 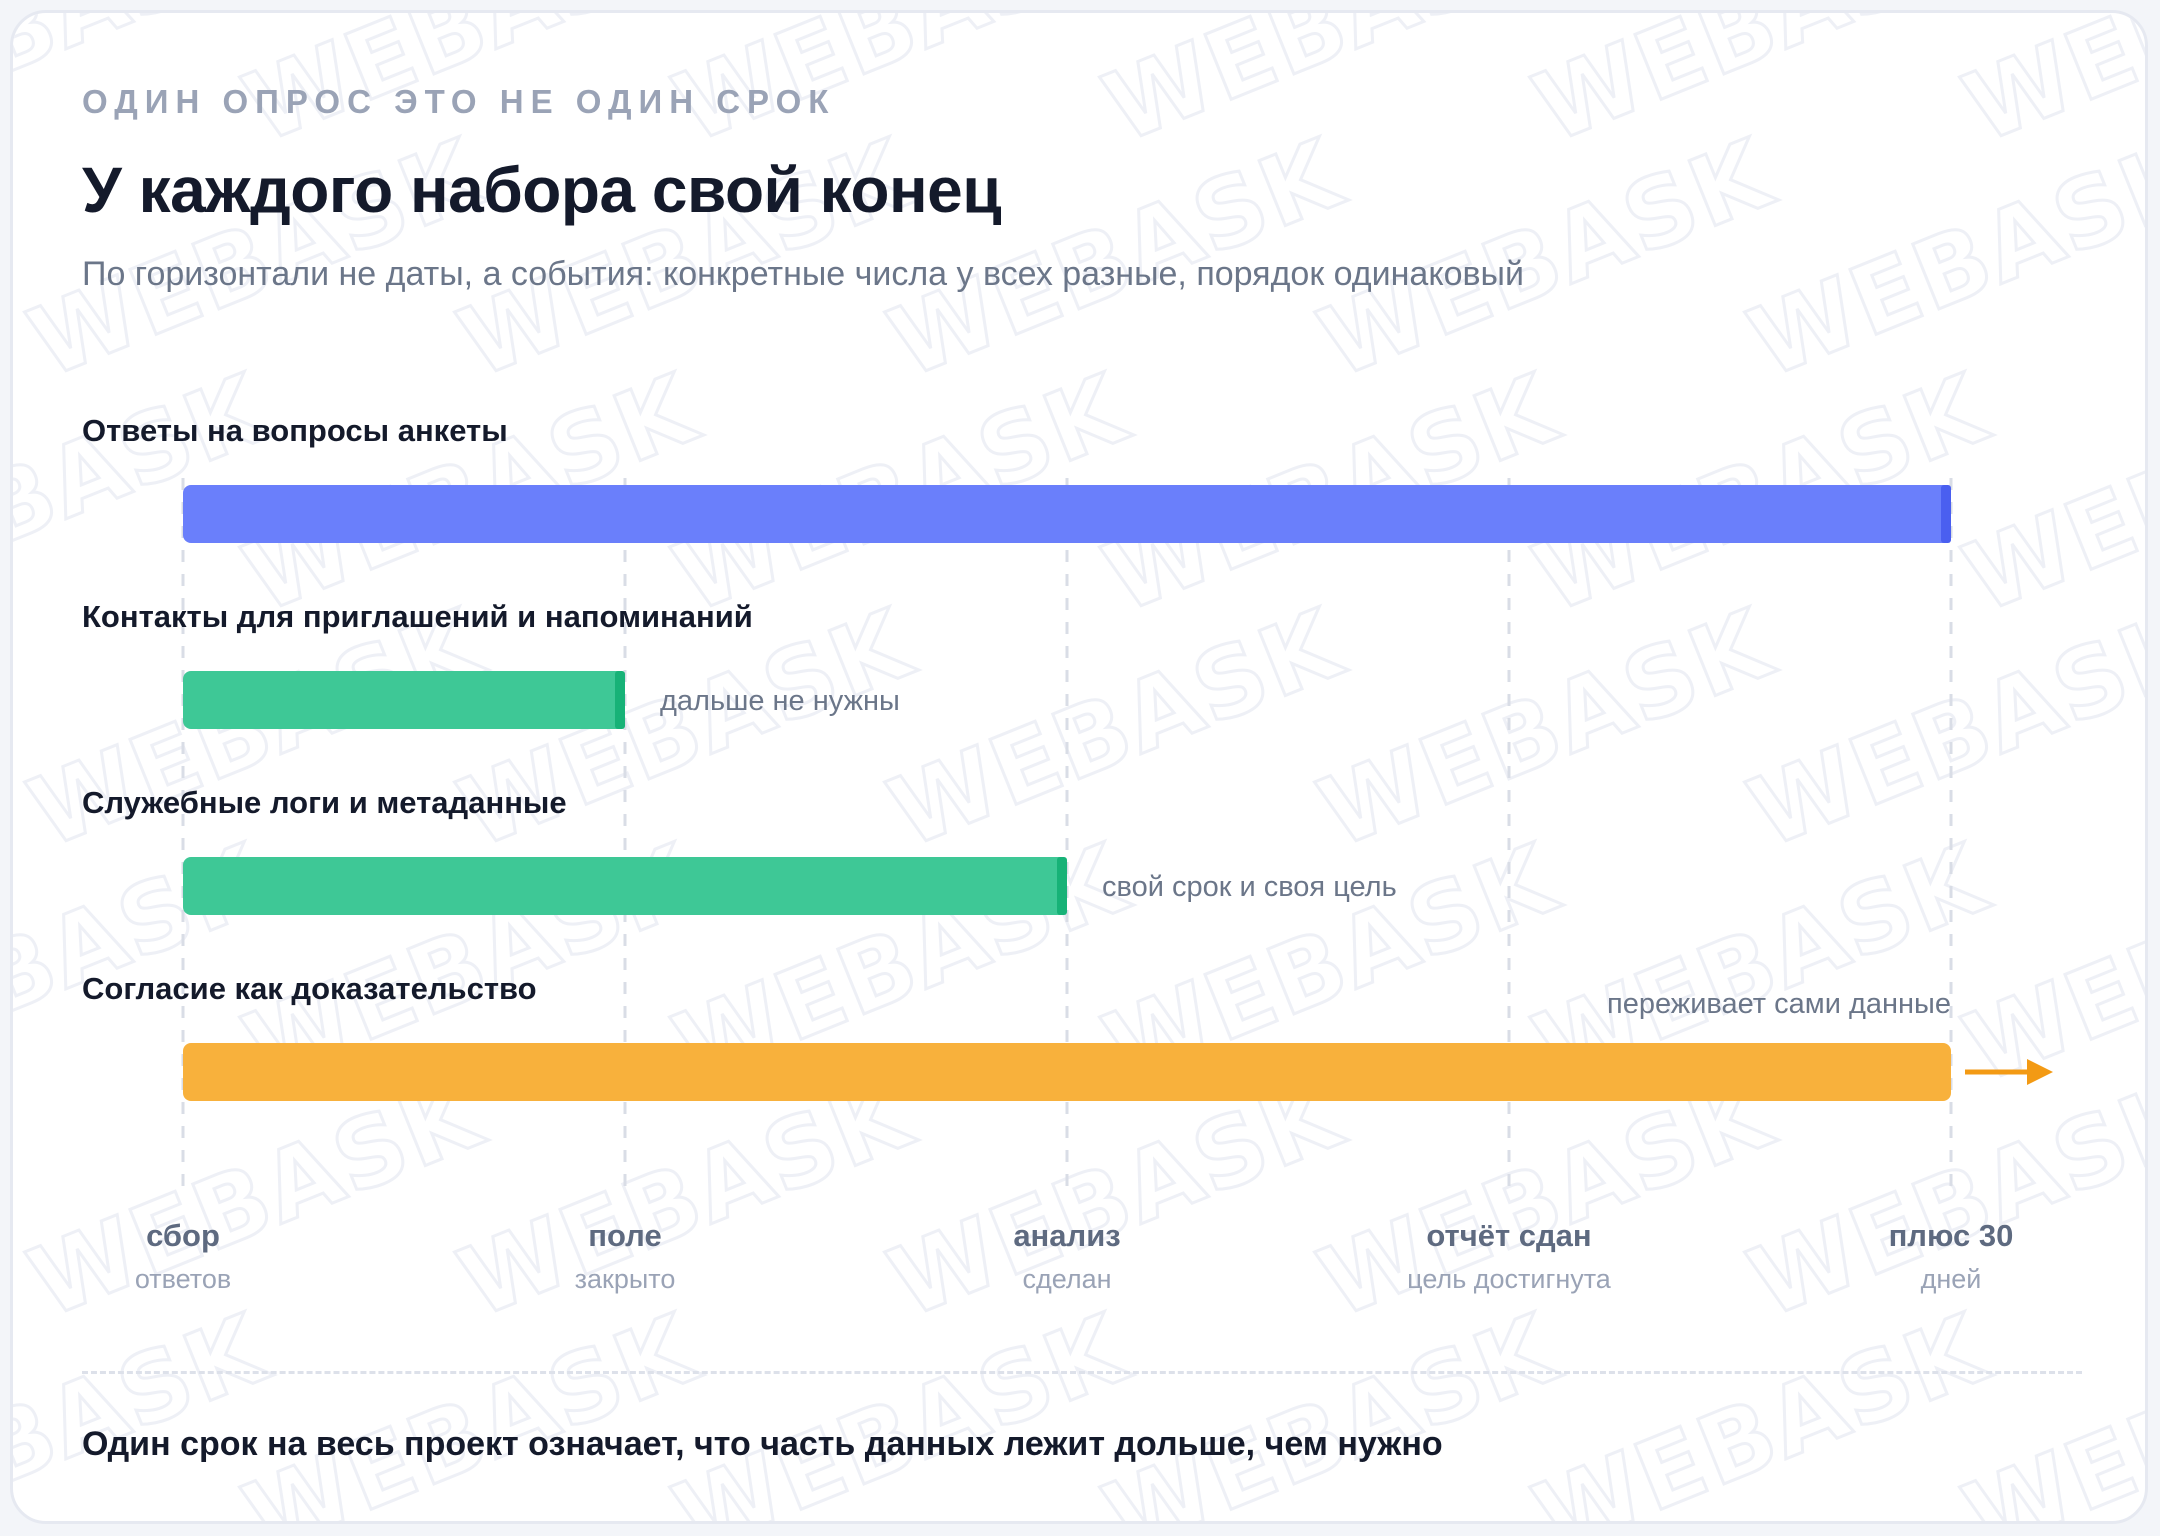 I want to click on continues-arrow-head, so click(x=2040, y=1072).